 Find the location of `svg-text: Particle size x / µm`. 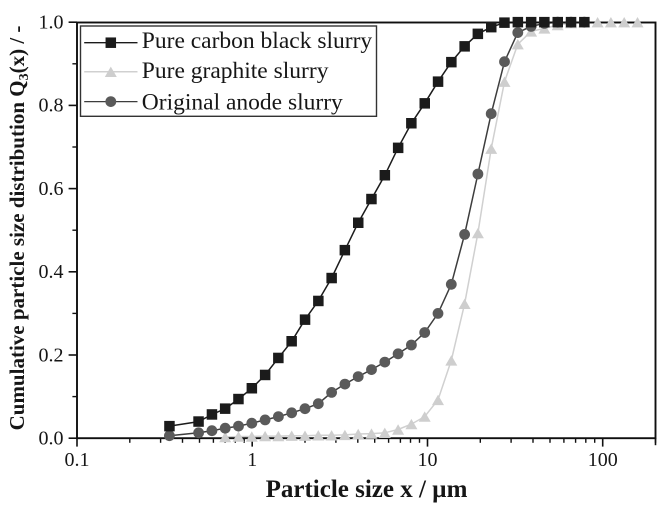

svg-text: Particle size x / µm is located at coordinates (367, 489).